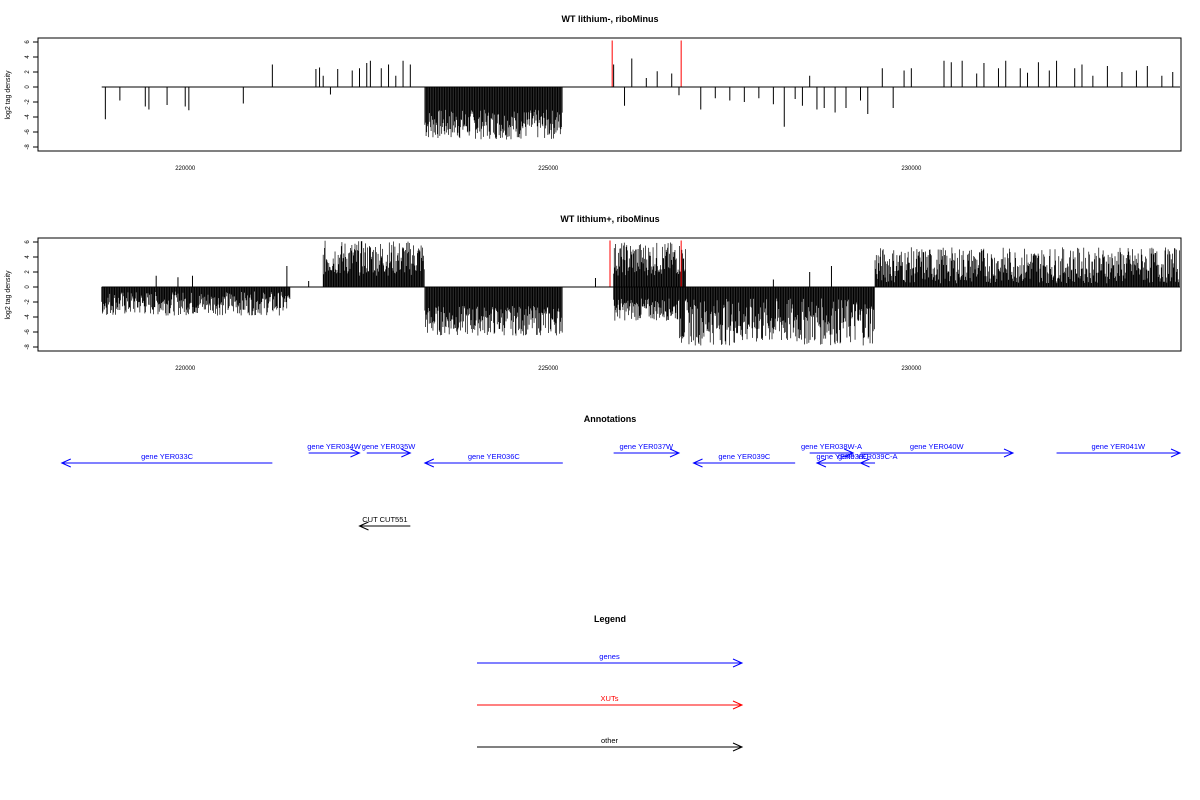  I want to click on gene-feature-label: gene YER035W, so click(389, 446).